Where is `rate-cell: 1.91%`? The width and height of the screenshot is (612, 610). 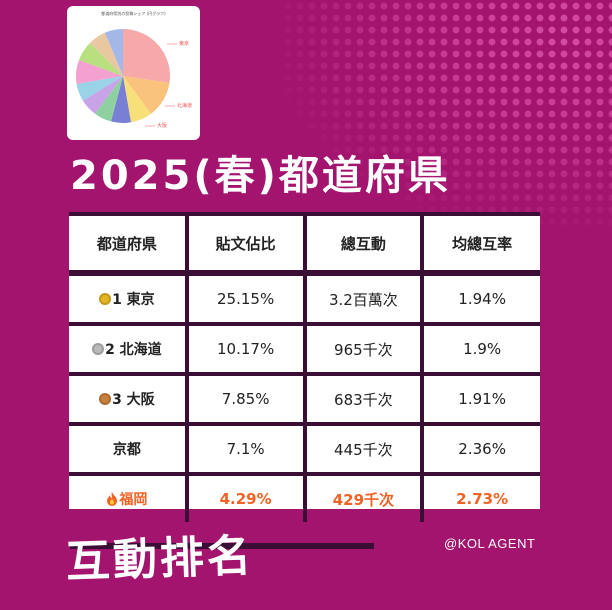 rate-cell: 1.91% is located at coordinates (481, 400).